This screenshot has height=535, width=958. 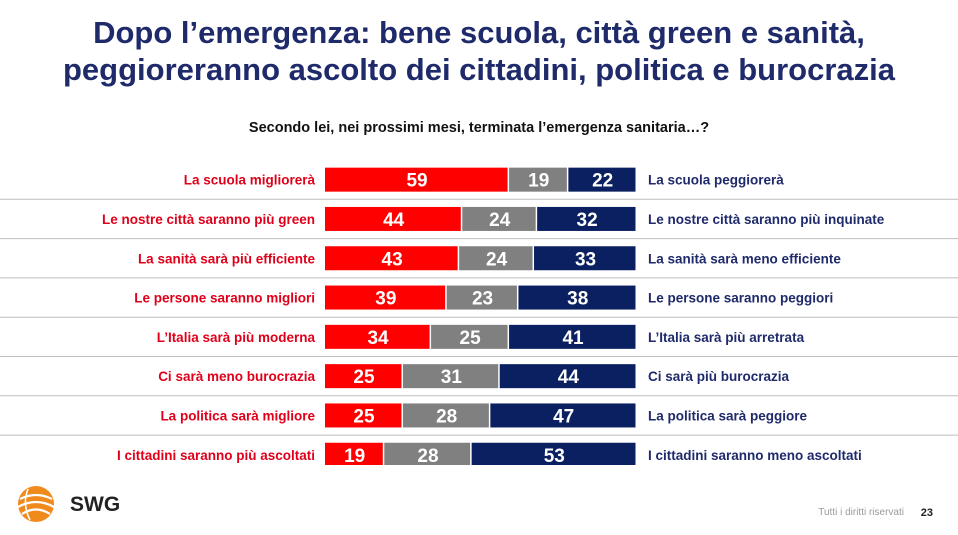 I want to click on left-category-label: L’Italia sarà più moderna, so click(x=236, y=337).